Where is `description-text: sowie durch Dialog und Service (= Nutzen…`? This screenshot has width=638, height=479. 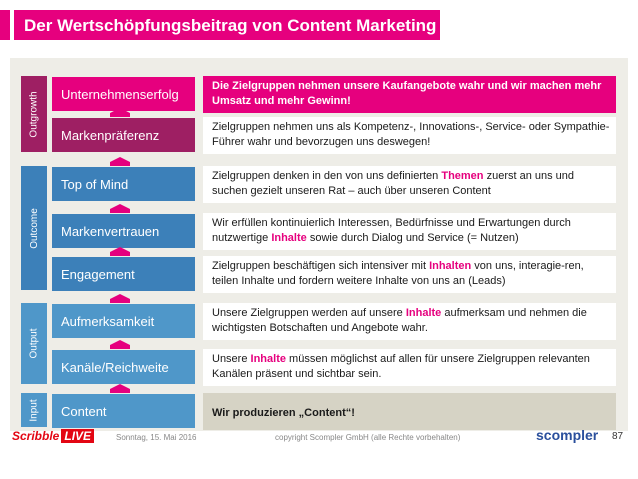 description-text: sowie durch Dialog und Service (= Nutzen… is located at coordinates (412, 238).